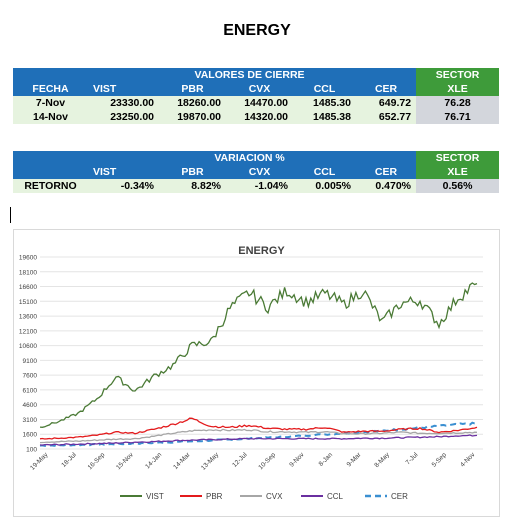  I want to click on table2-header-cell: VARIACION %, so click(215, 158).